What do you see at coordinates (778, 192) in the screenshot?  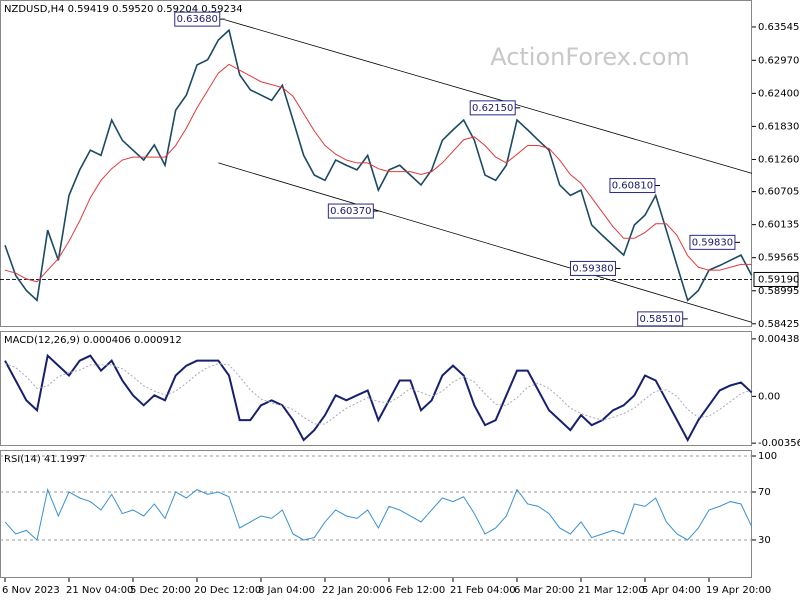 I see `y-tick-label: 0.60705` at bounding box center [778, 192].